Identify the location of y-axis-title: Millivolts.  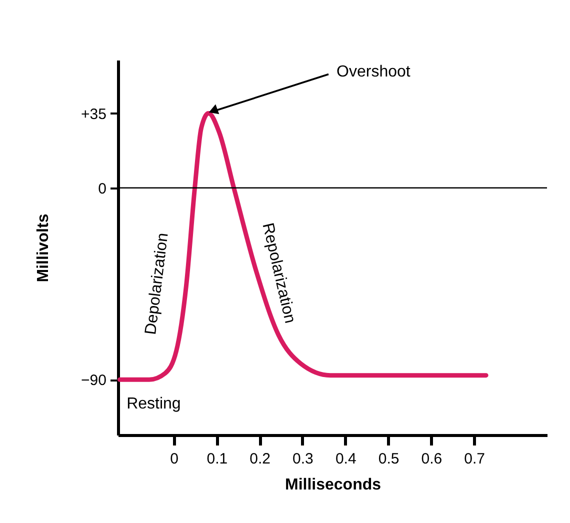
(43, 248).